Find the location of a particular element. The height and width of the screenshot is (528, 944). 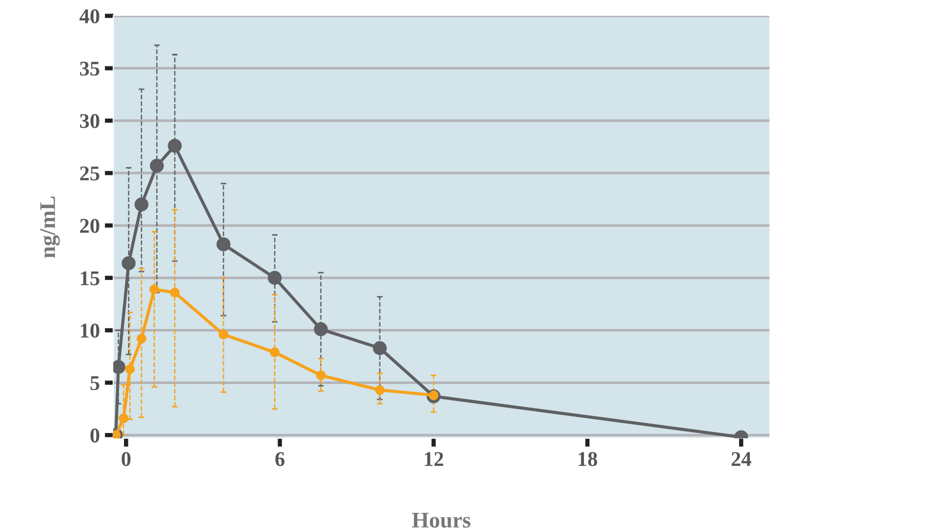

y-tick-label: 0 is located at coordinates (95, 435).